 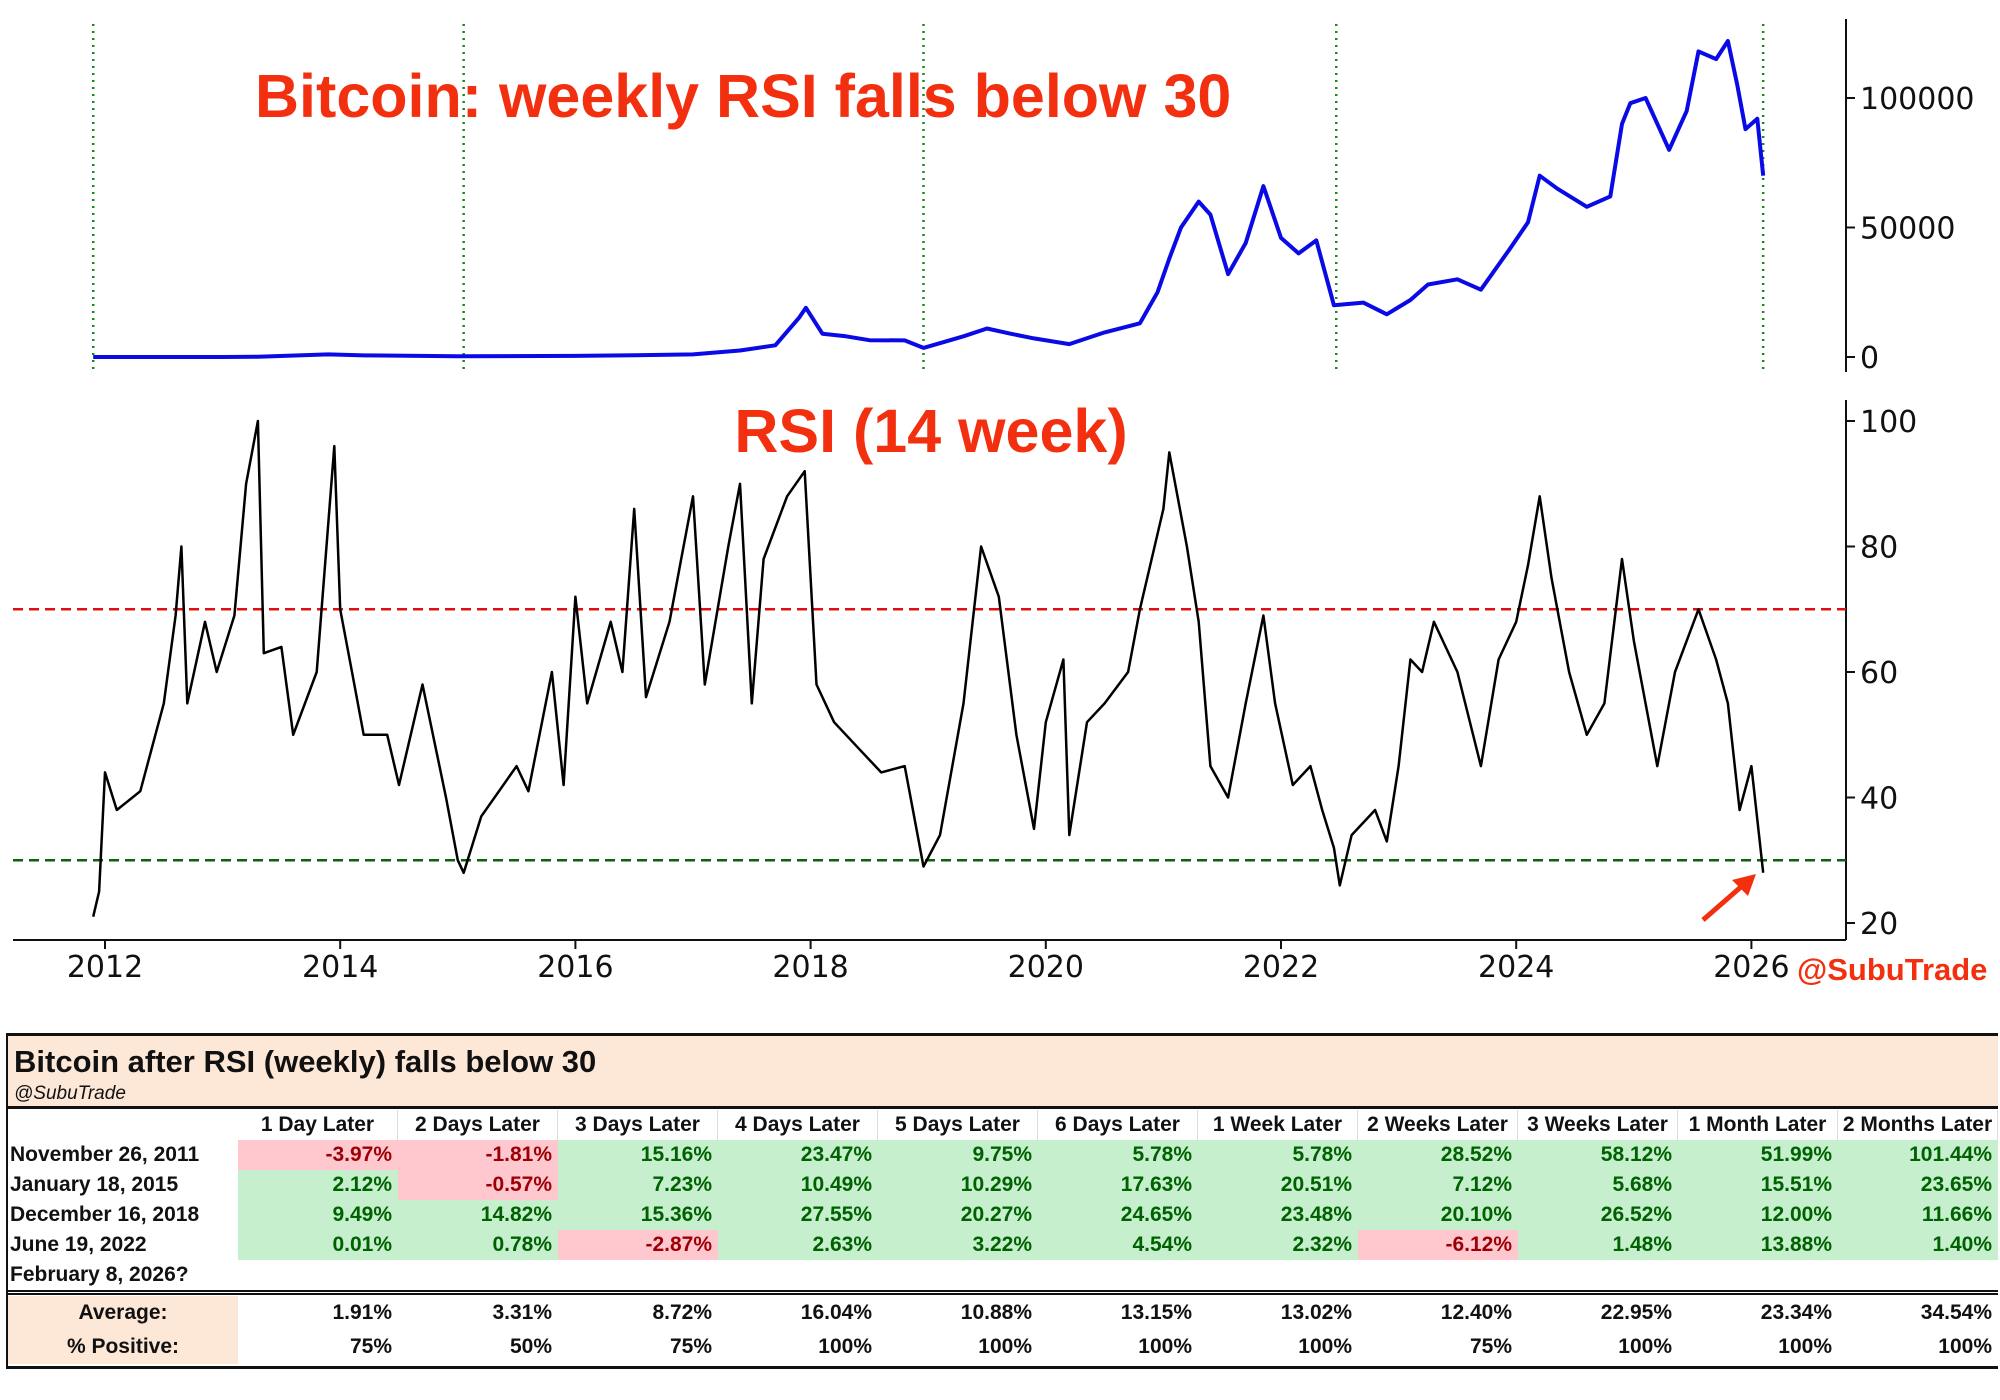 What do you see at coordinates (123, 1313) in the screenshot?
I see `average-label: Average:` at bounding box center [123, 1313].